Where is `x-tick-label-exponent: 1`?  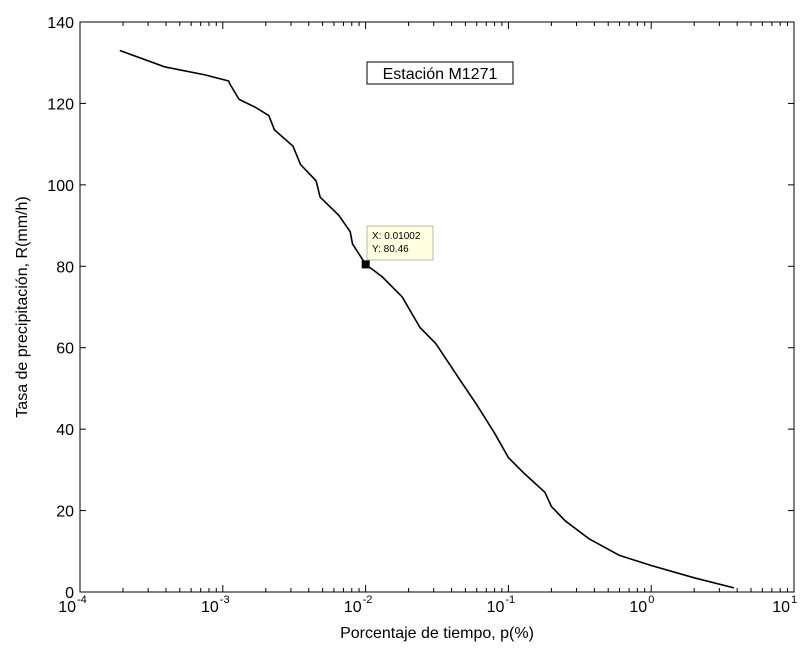
x-tick-label-exponent: 1 is located at coordinates (794, 600).